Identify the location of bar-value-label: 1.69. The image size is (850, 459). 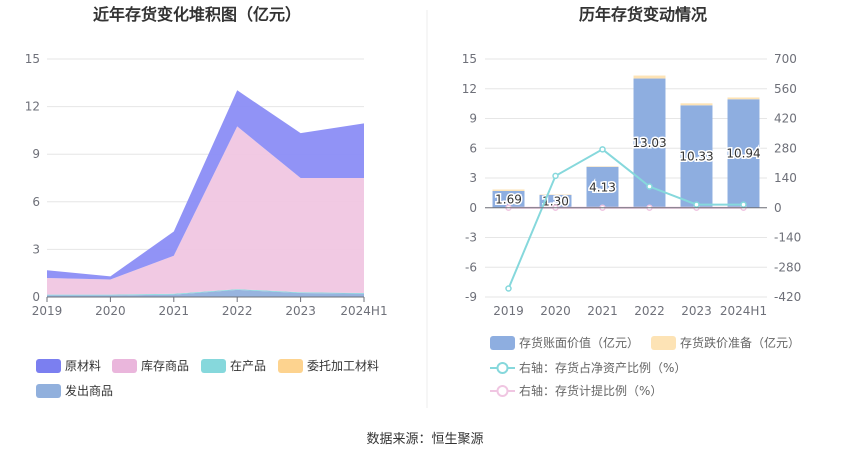
(508, 199).